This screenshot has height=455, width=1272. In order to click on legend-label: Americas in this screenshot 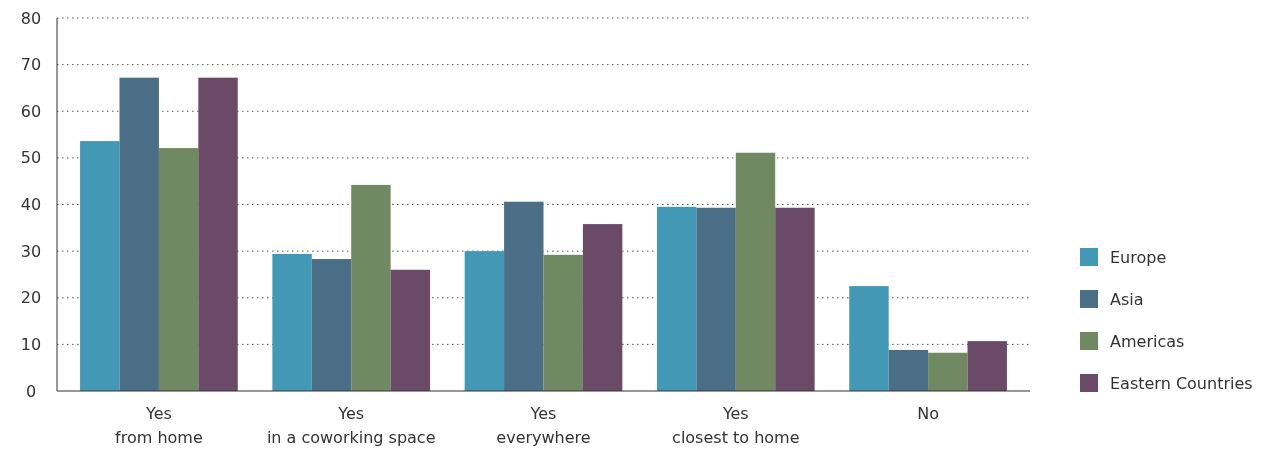, I will do `click(1147, 341)`.